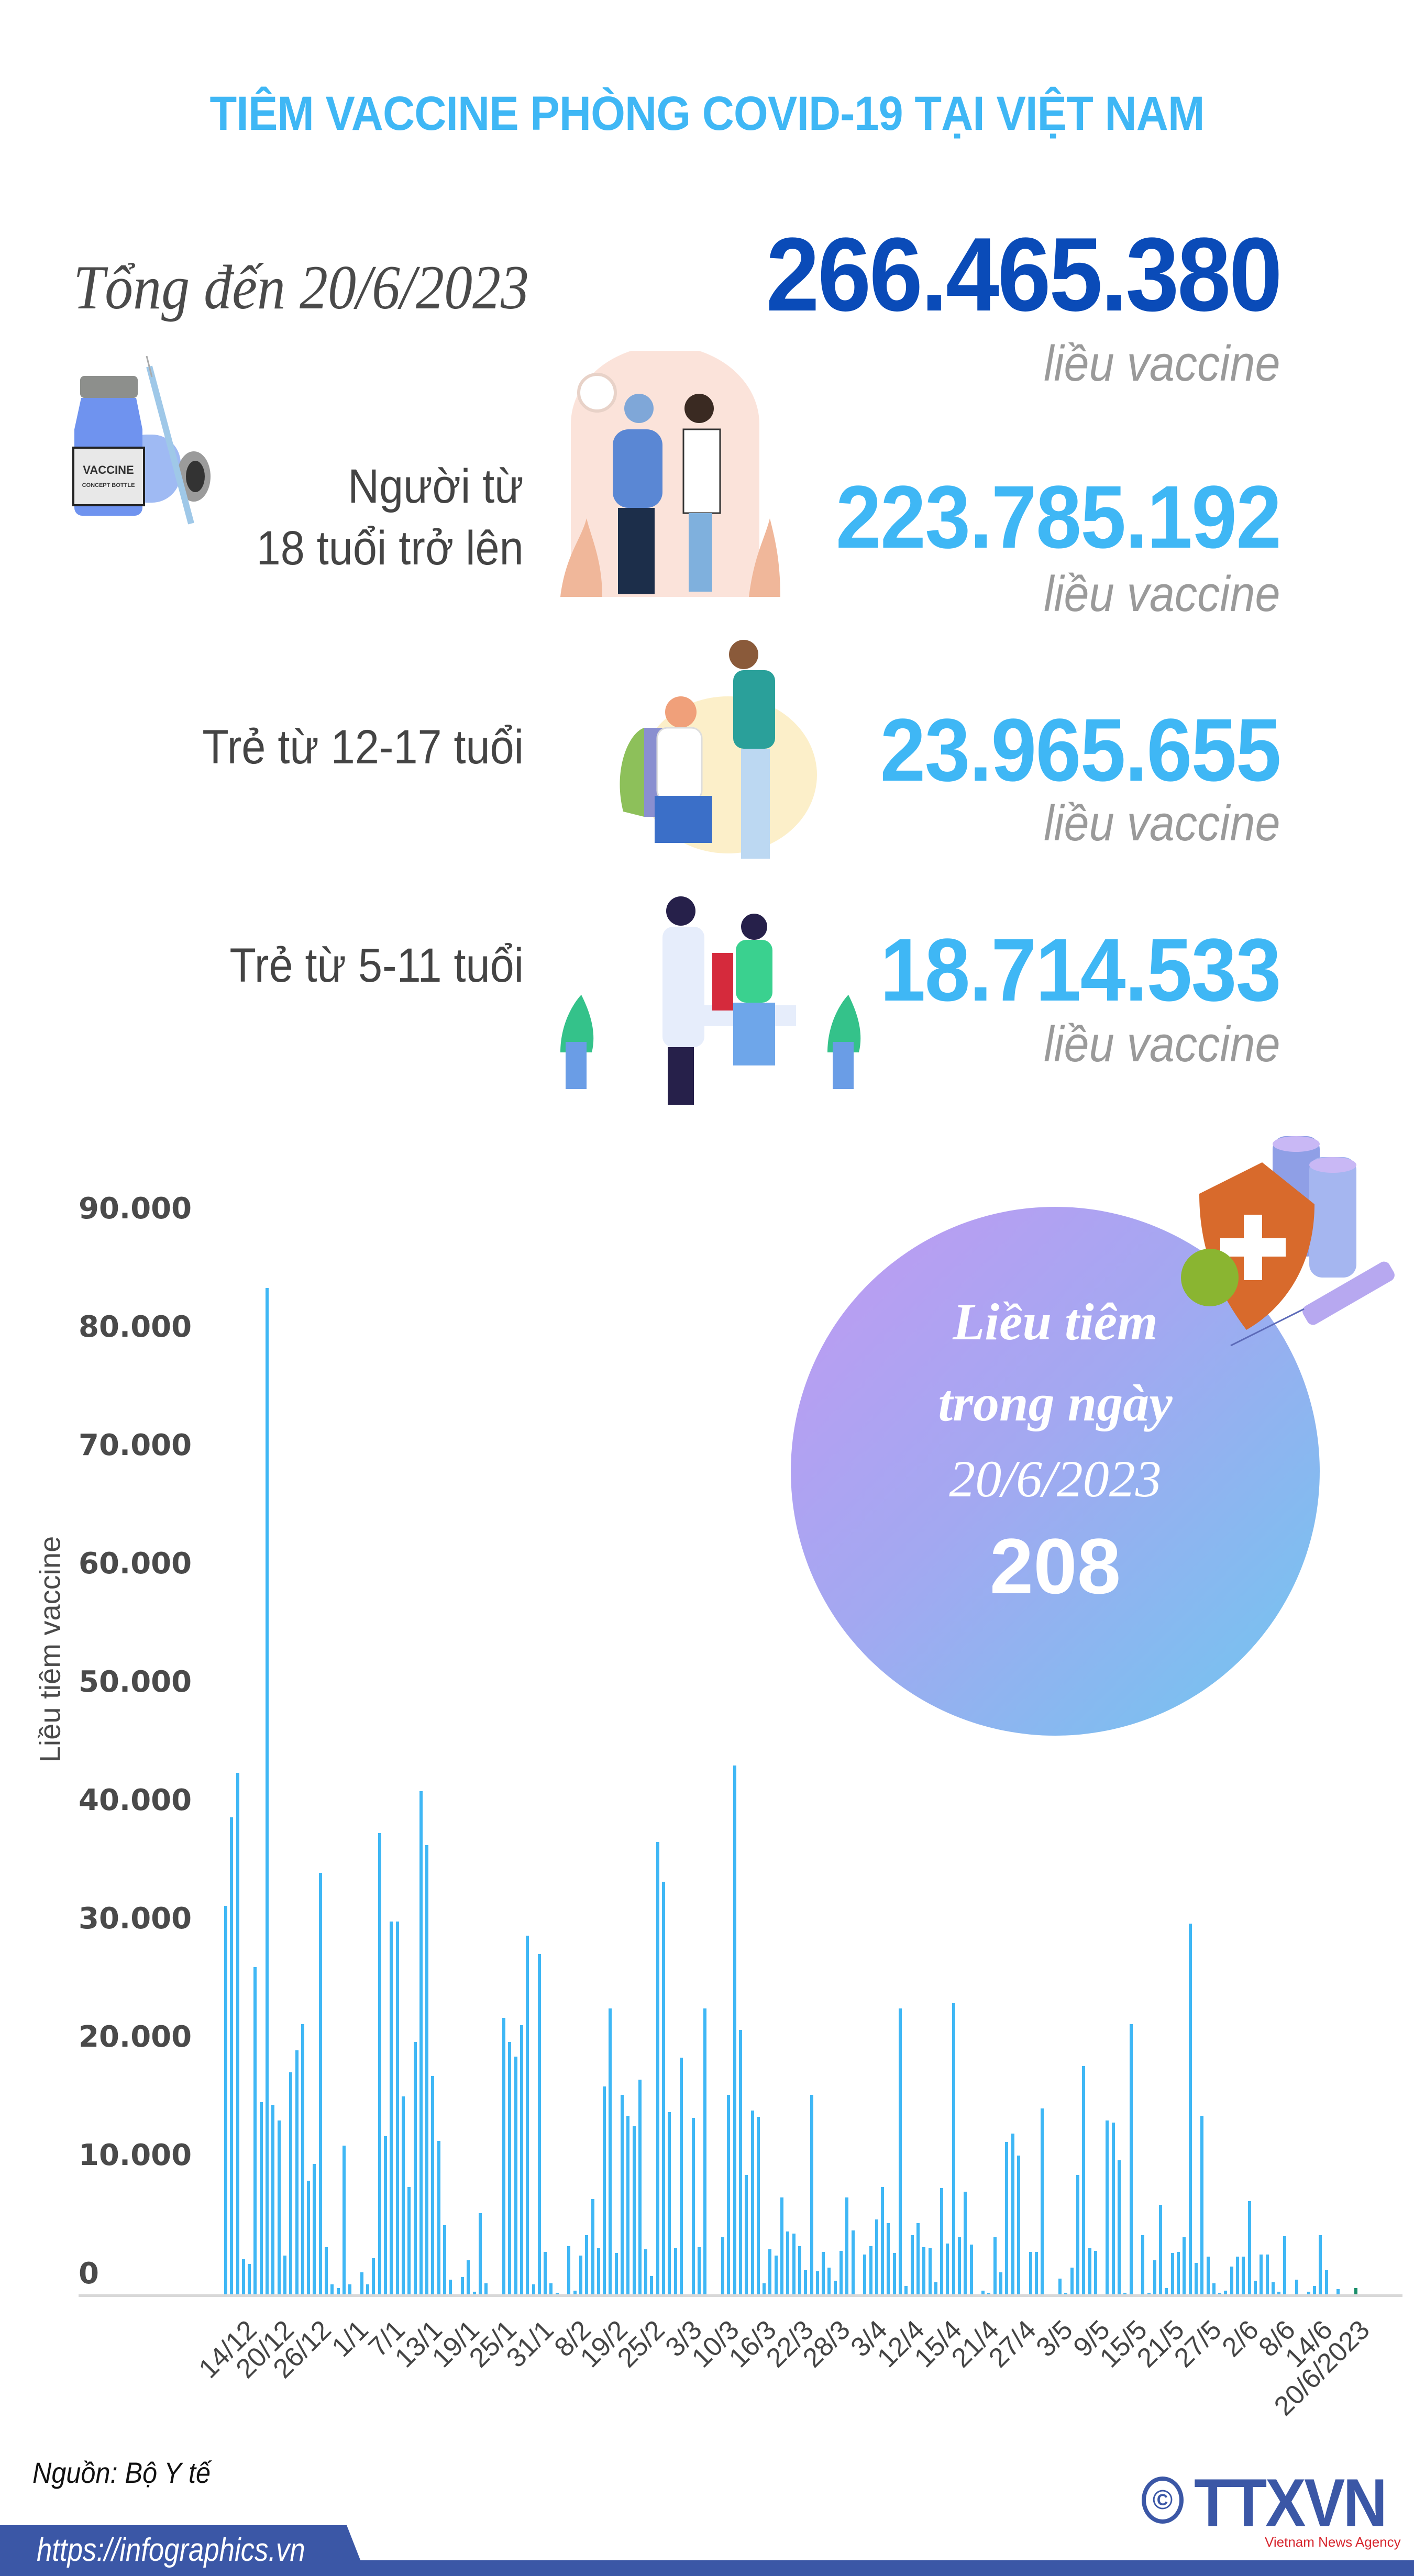  Describe the element at coordinates (1055, 1322) in the screenshot. I see `bubble-line1: Liều tiêm` at that location.